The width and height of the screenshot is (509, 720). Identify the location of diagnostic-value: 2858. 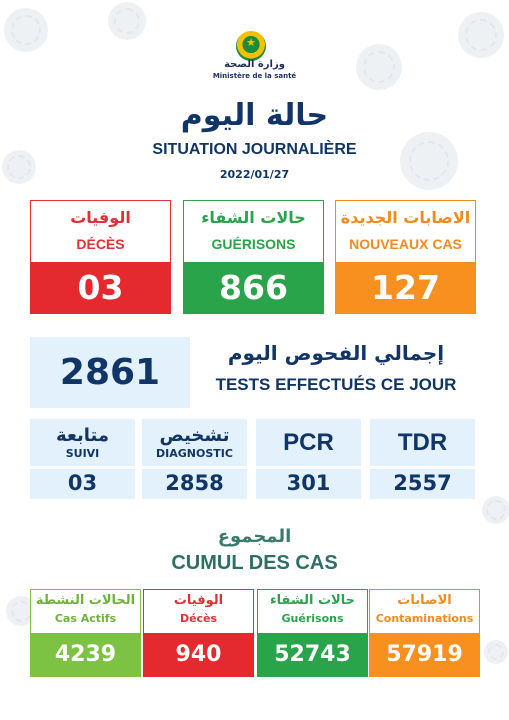
(194, 483).